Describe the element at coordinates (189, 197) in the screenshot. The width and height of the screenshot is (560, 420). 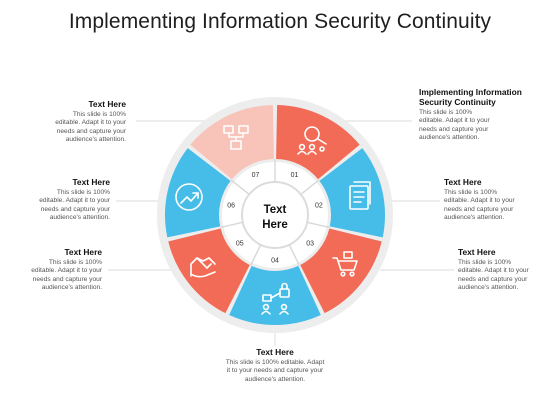
I see `growth-arrow-icon` at that location.